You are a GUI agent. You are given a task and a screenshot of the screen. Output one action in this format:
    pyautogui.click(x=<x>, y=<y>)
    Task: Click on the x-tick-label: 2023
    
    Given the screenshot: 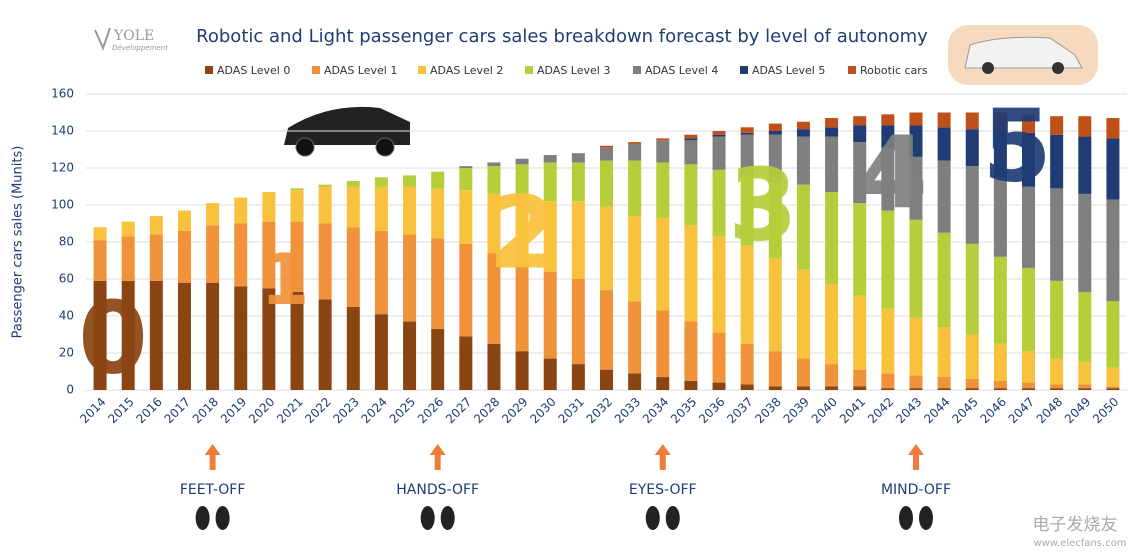 What is the action you would take?
    pyautogui.click(x=345, y=410)
    